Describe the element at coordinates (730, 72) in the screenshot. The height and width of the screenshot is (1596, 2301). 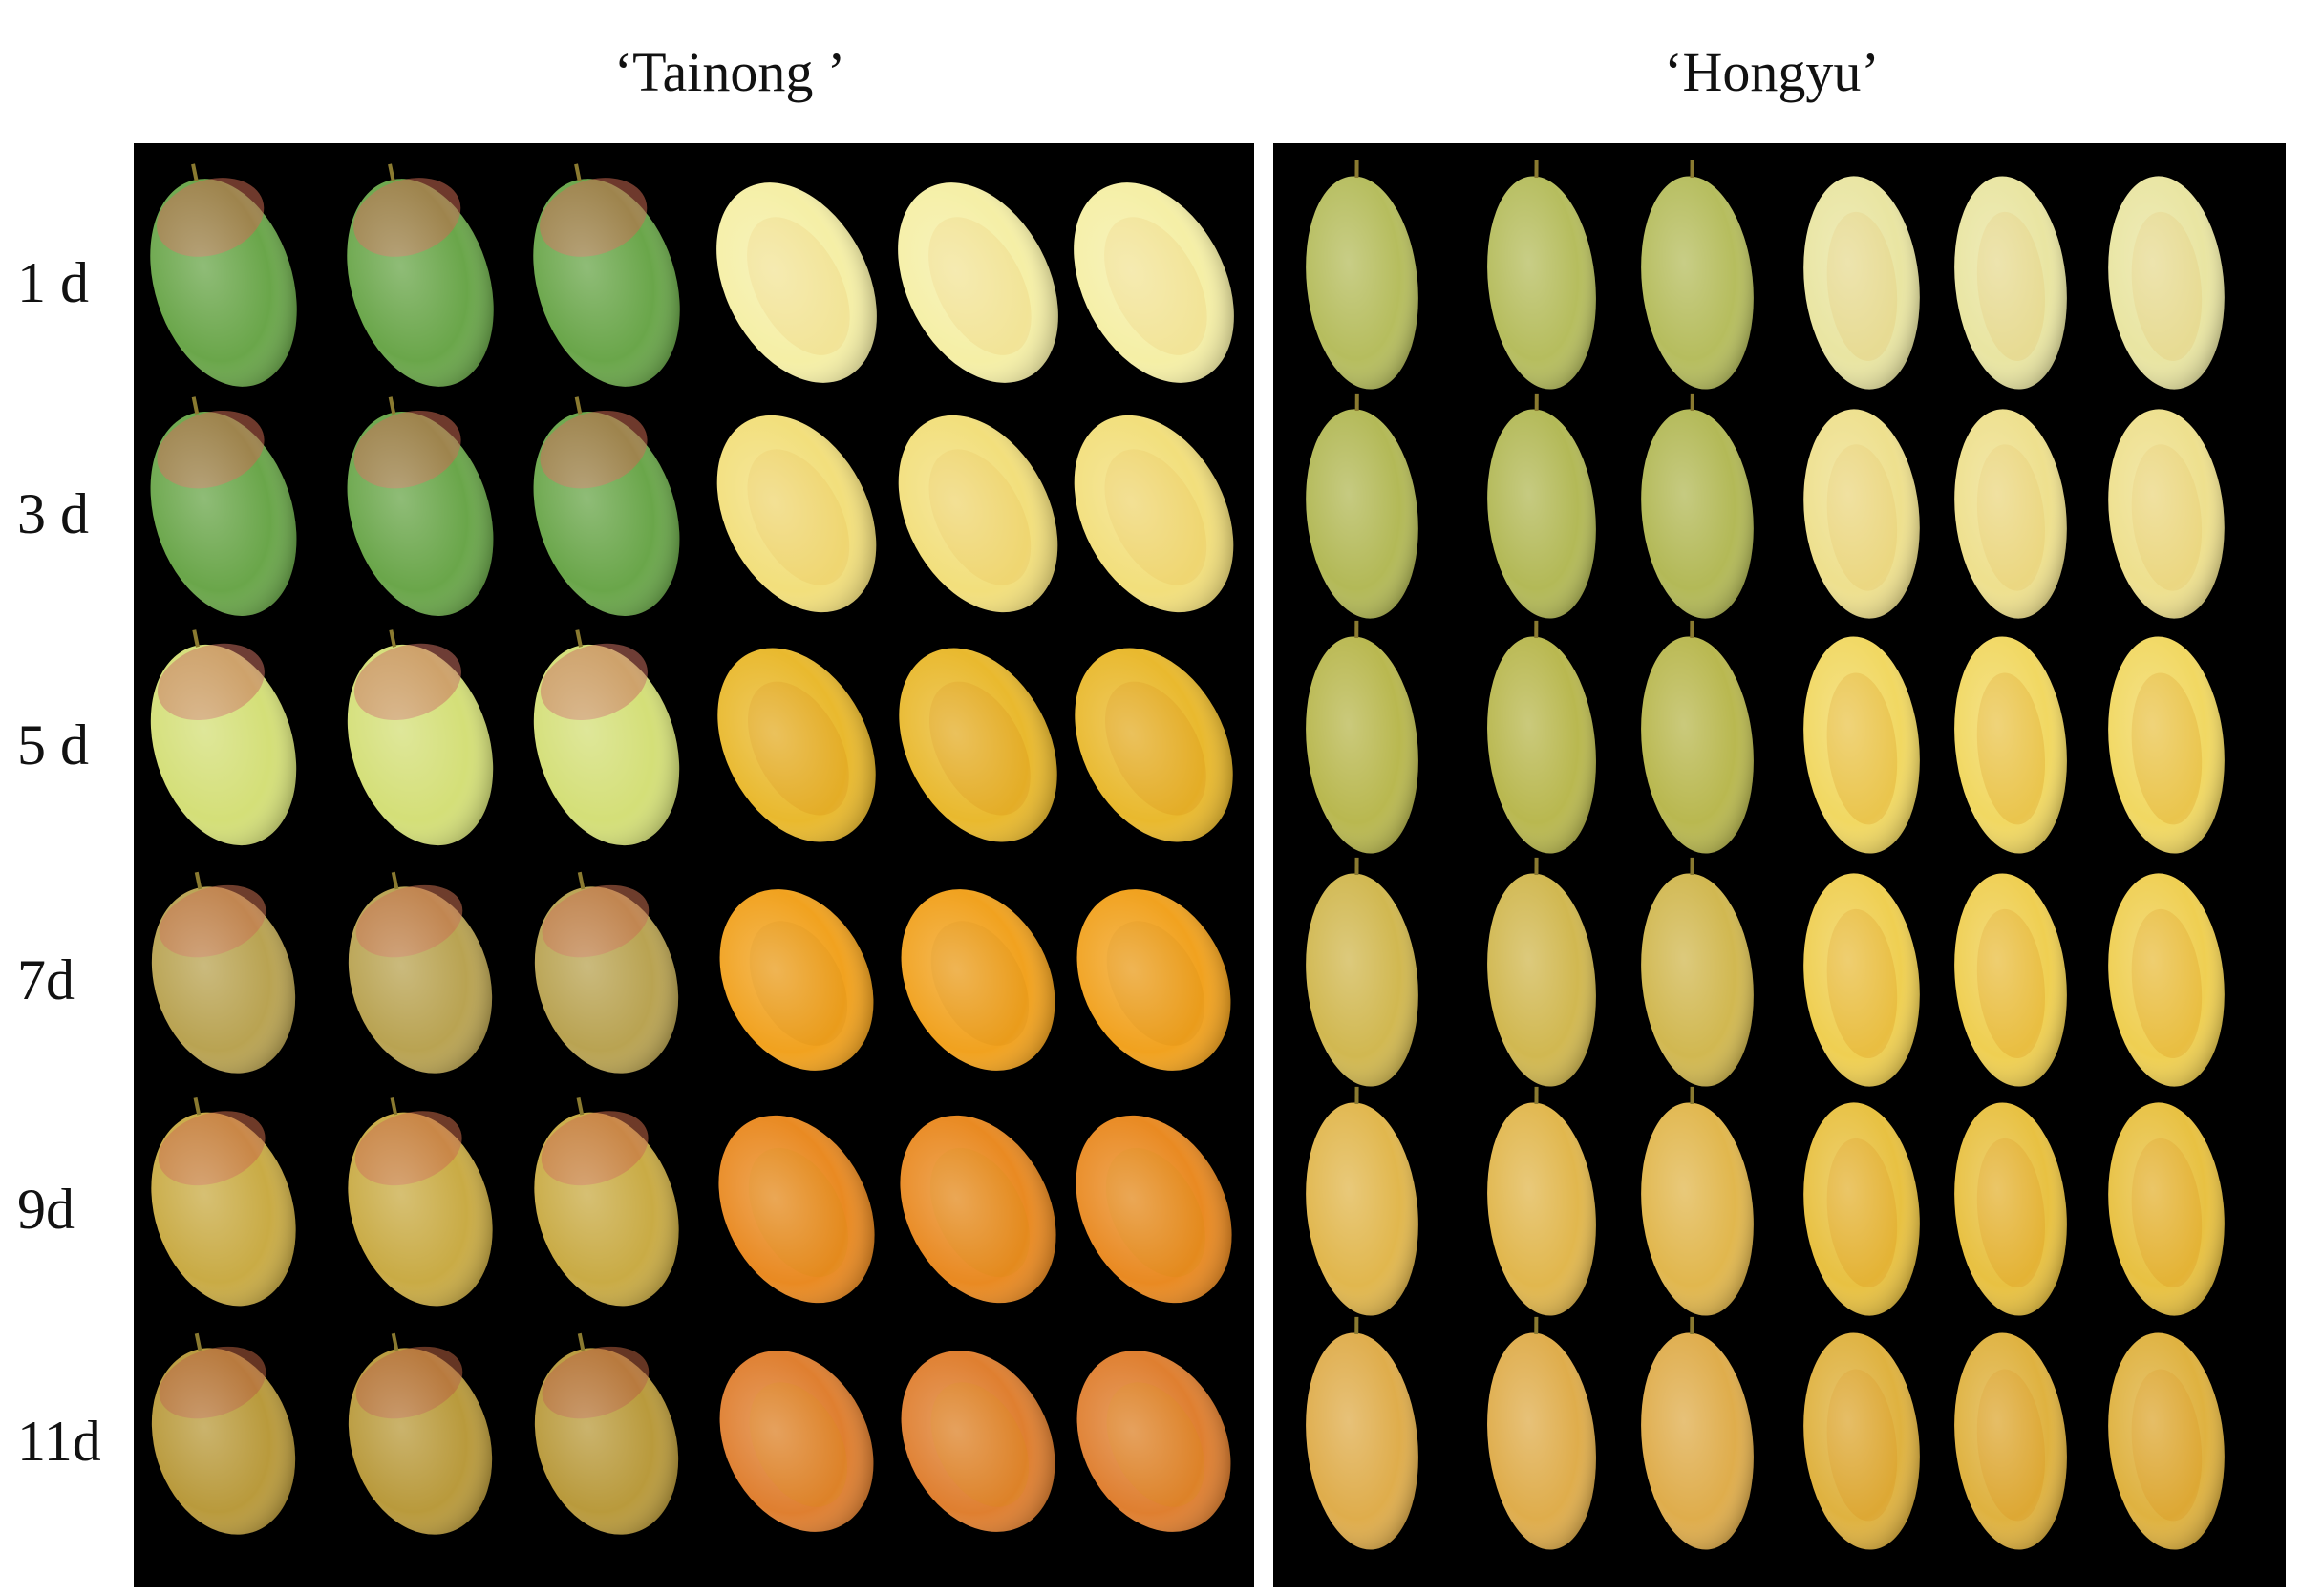
I see `panel-title: ‘Tainong ’` at that location.